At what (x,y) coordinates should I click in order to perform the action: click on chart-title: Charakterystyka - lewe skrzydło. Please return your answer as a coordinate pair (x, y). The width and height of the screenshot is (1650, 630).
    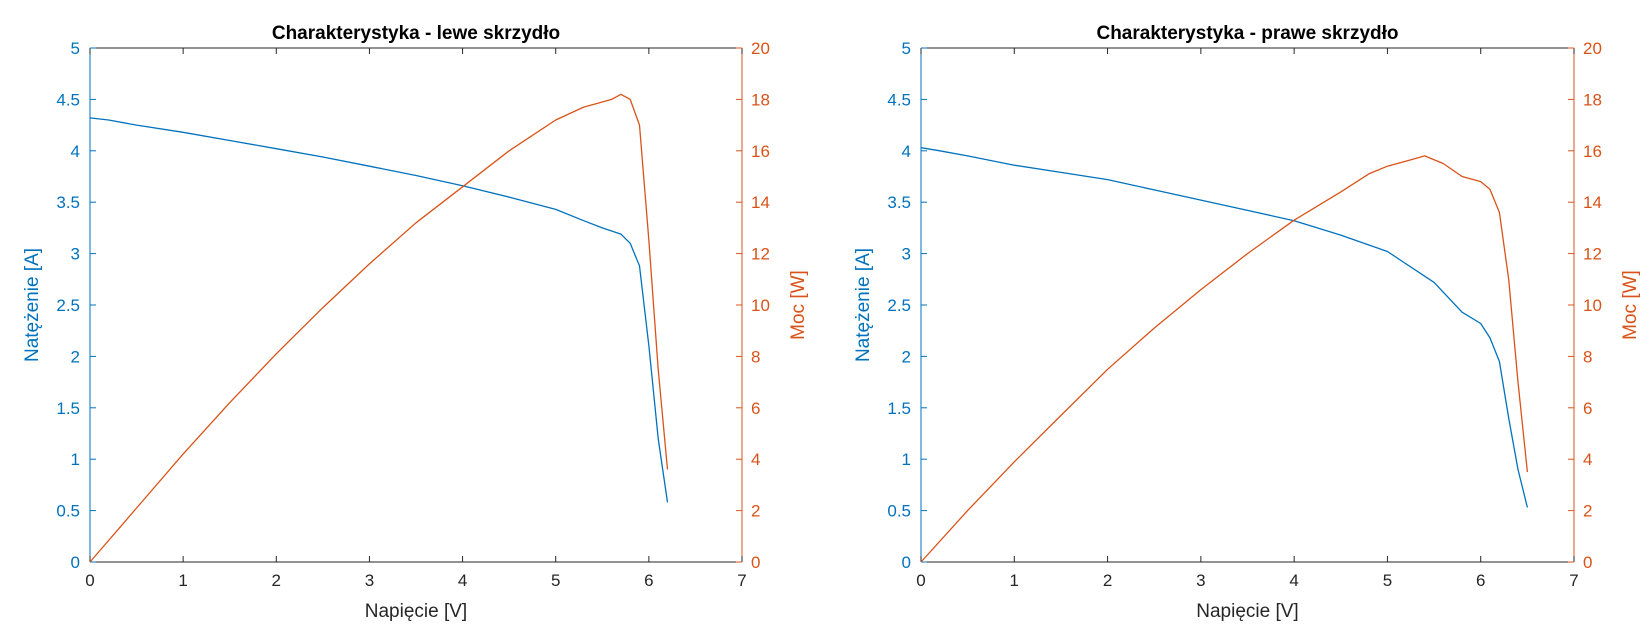
    Looking at the image, I should click on (416, 33).